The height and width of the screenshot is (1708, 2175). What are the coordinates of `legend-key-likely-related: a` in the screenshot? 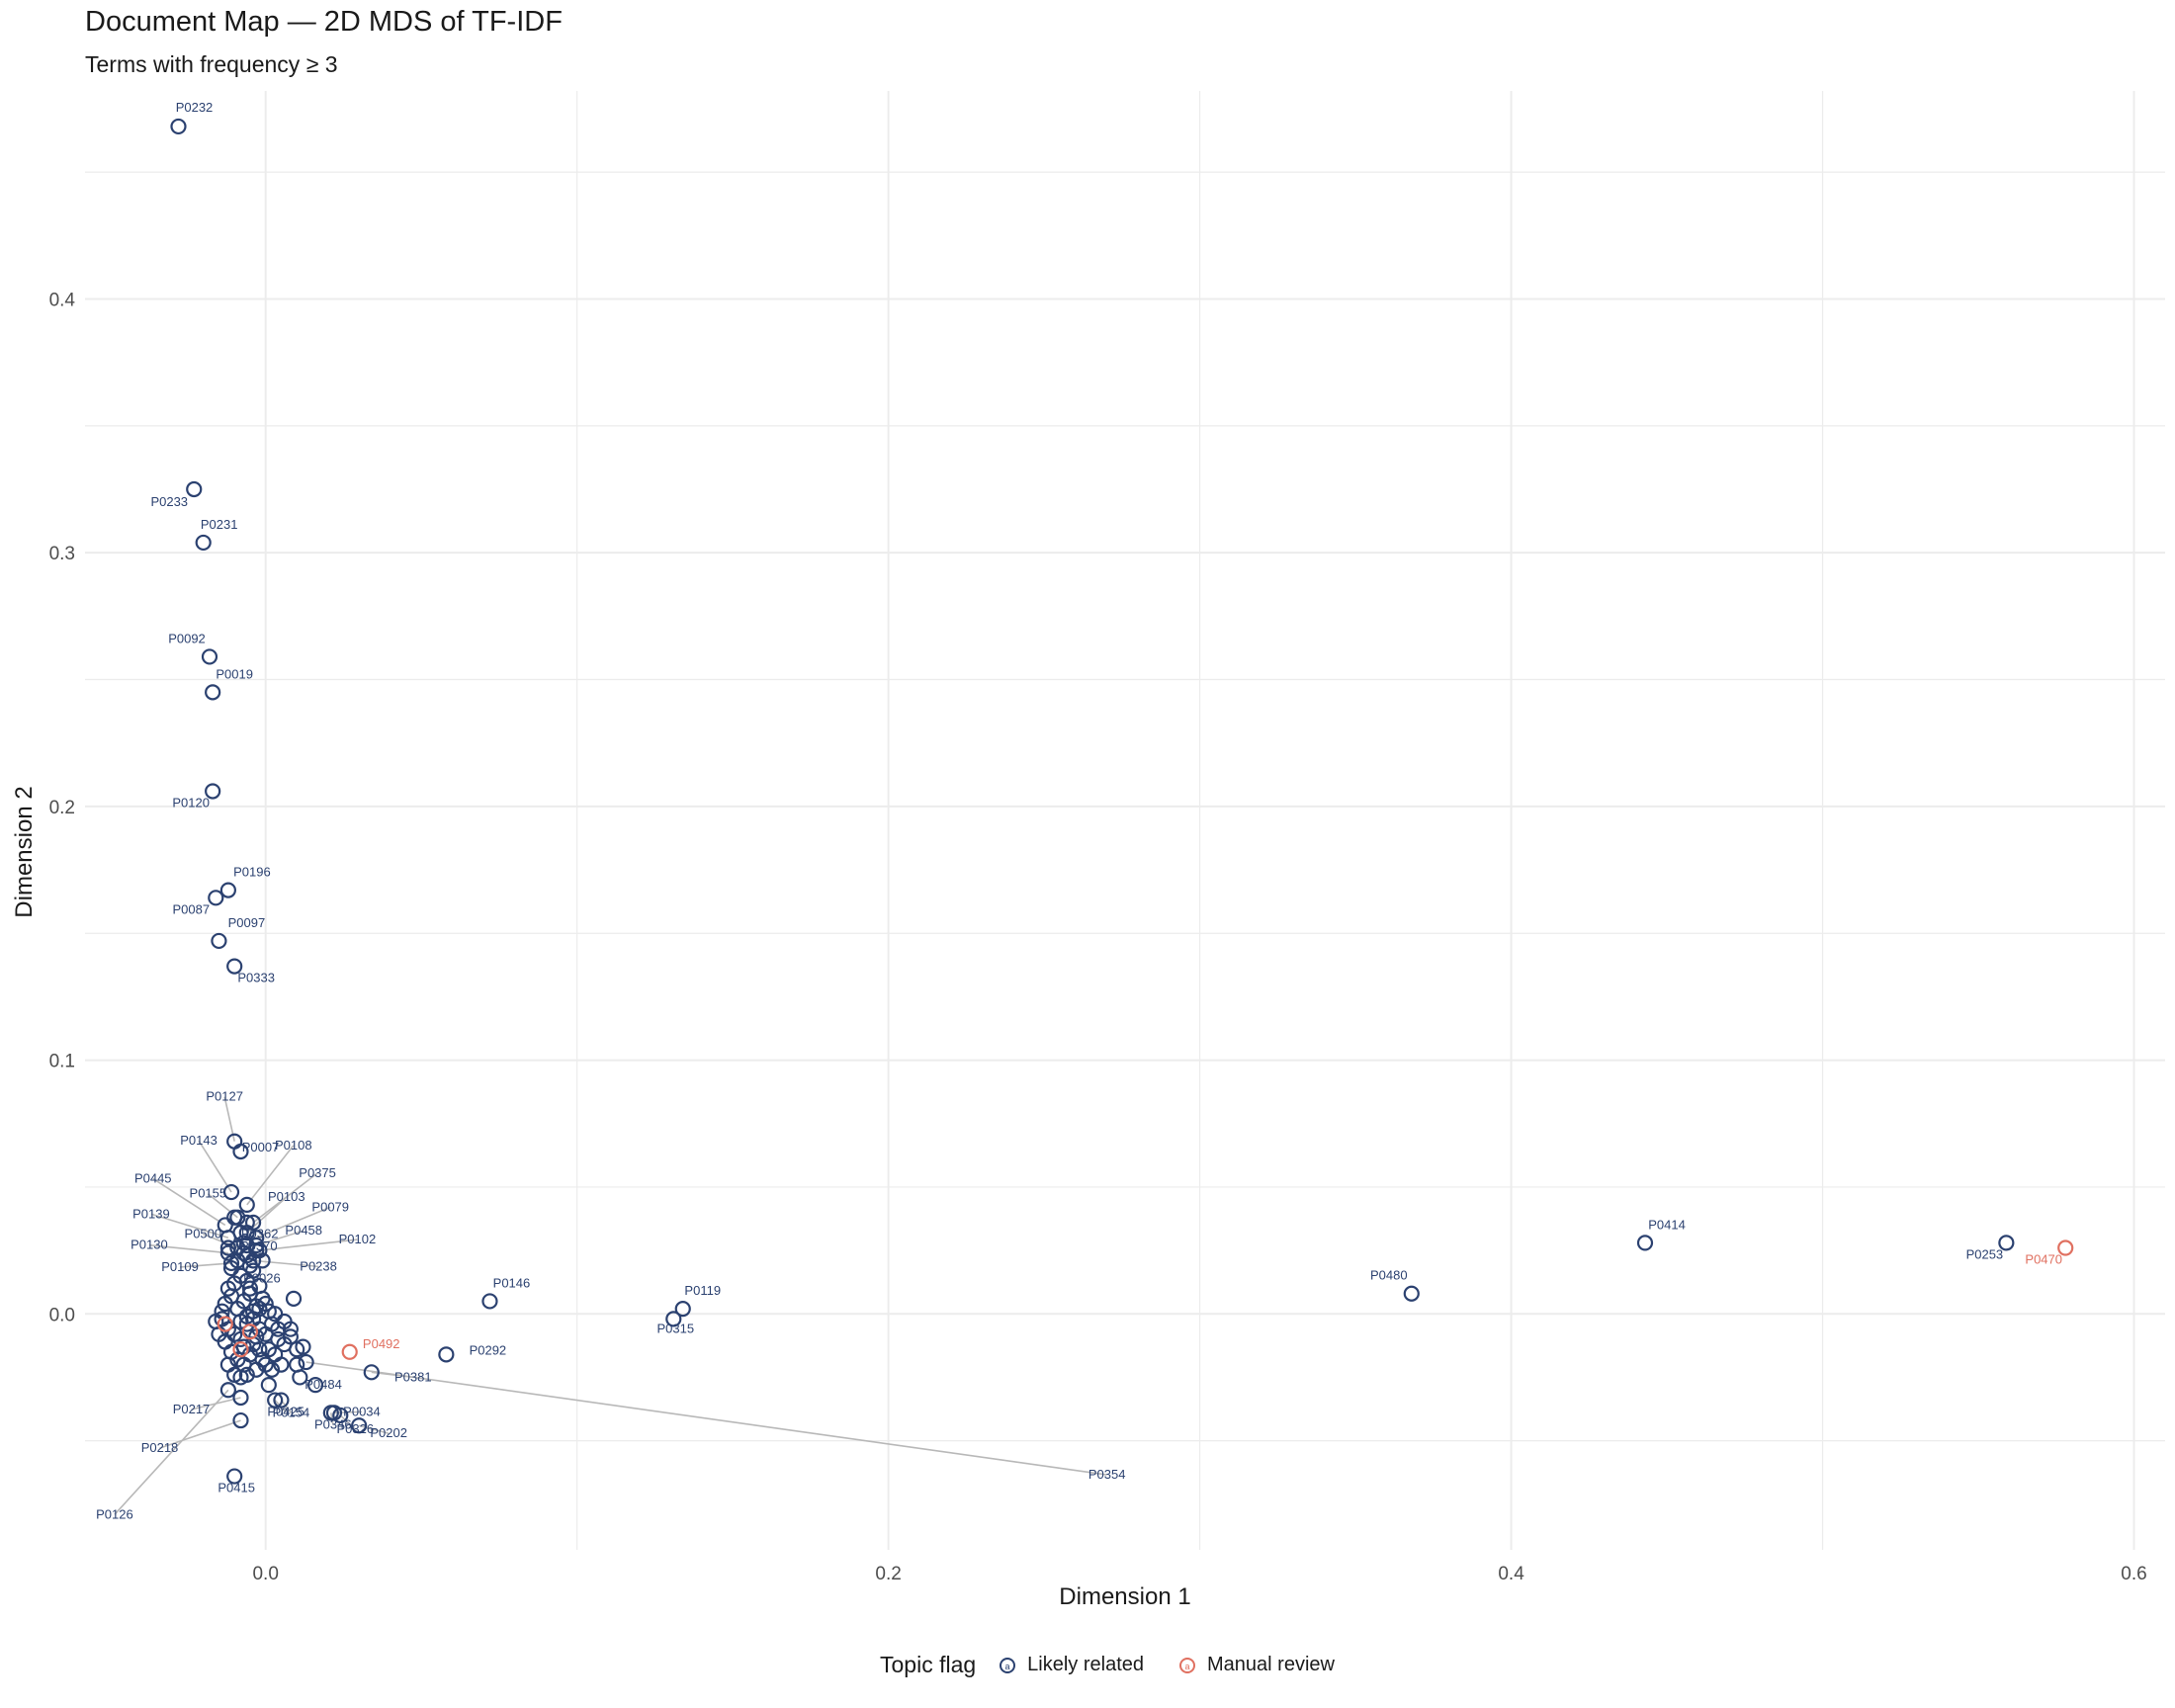 It's located at (1008, 1665).